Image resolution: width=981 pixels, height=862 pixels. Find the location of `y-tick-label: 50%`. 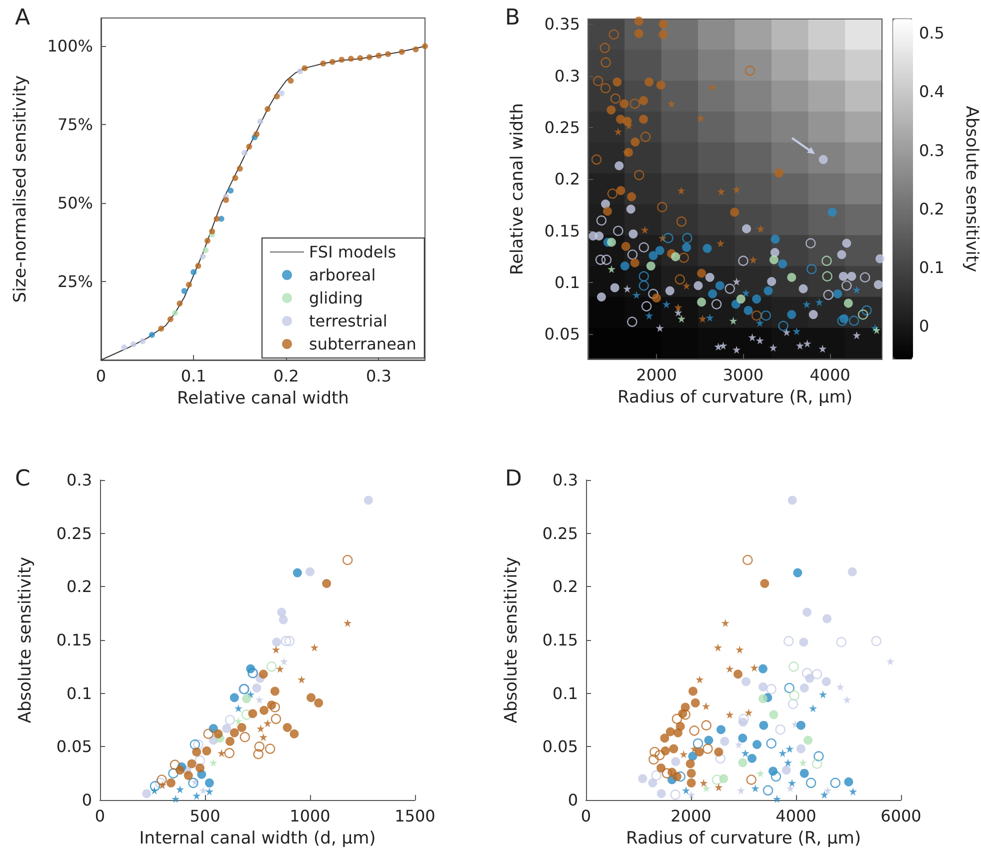

y-tick-label: 50% is located at coordinates (75, 203).